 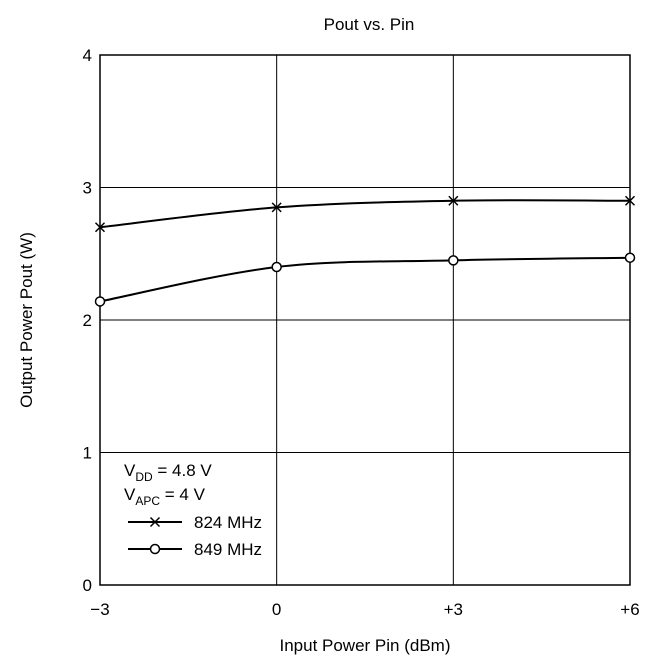 I want to click on y-tick-label: 1, so click(x=87, y=453).